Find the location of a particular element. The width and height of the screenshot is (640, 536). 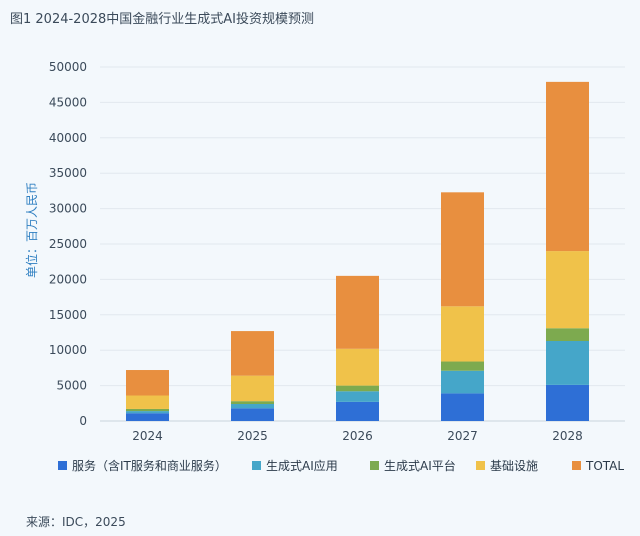

x-tick-label: 2026 is located at coordinates (357, 436).